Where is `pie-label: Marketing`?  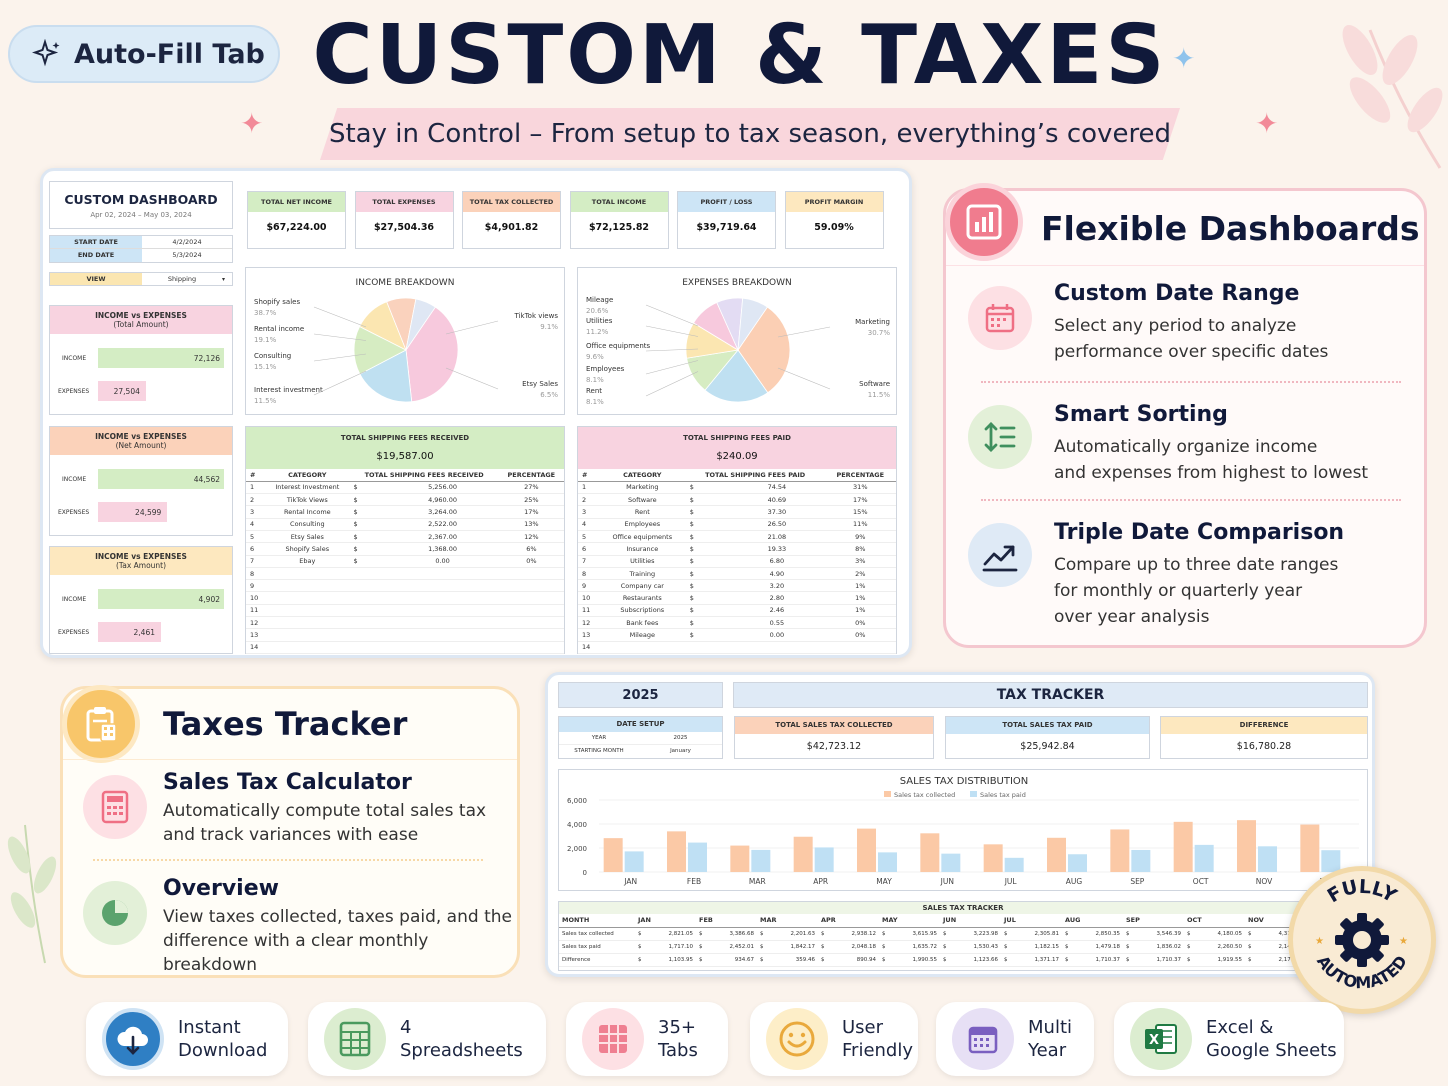
pie-label: Marketing is located at coordinates (872, 322).